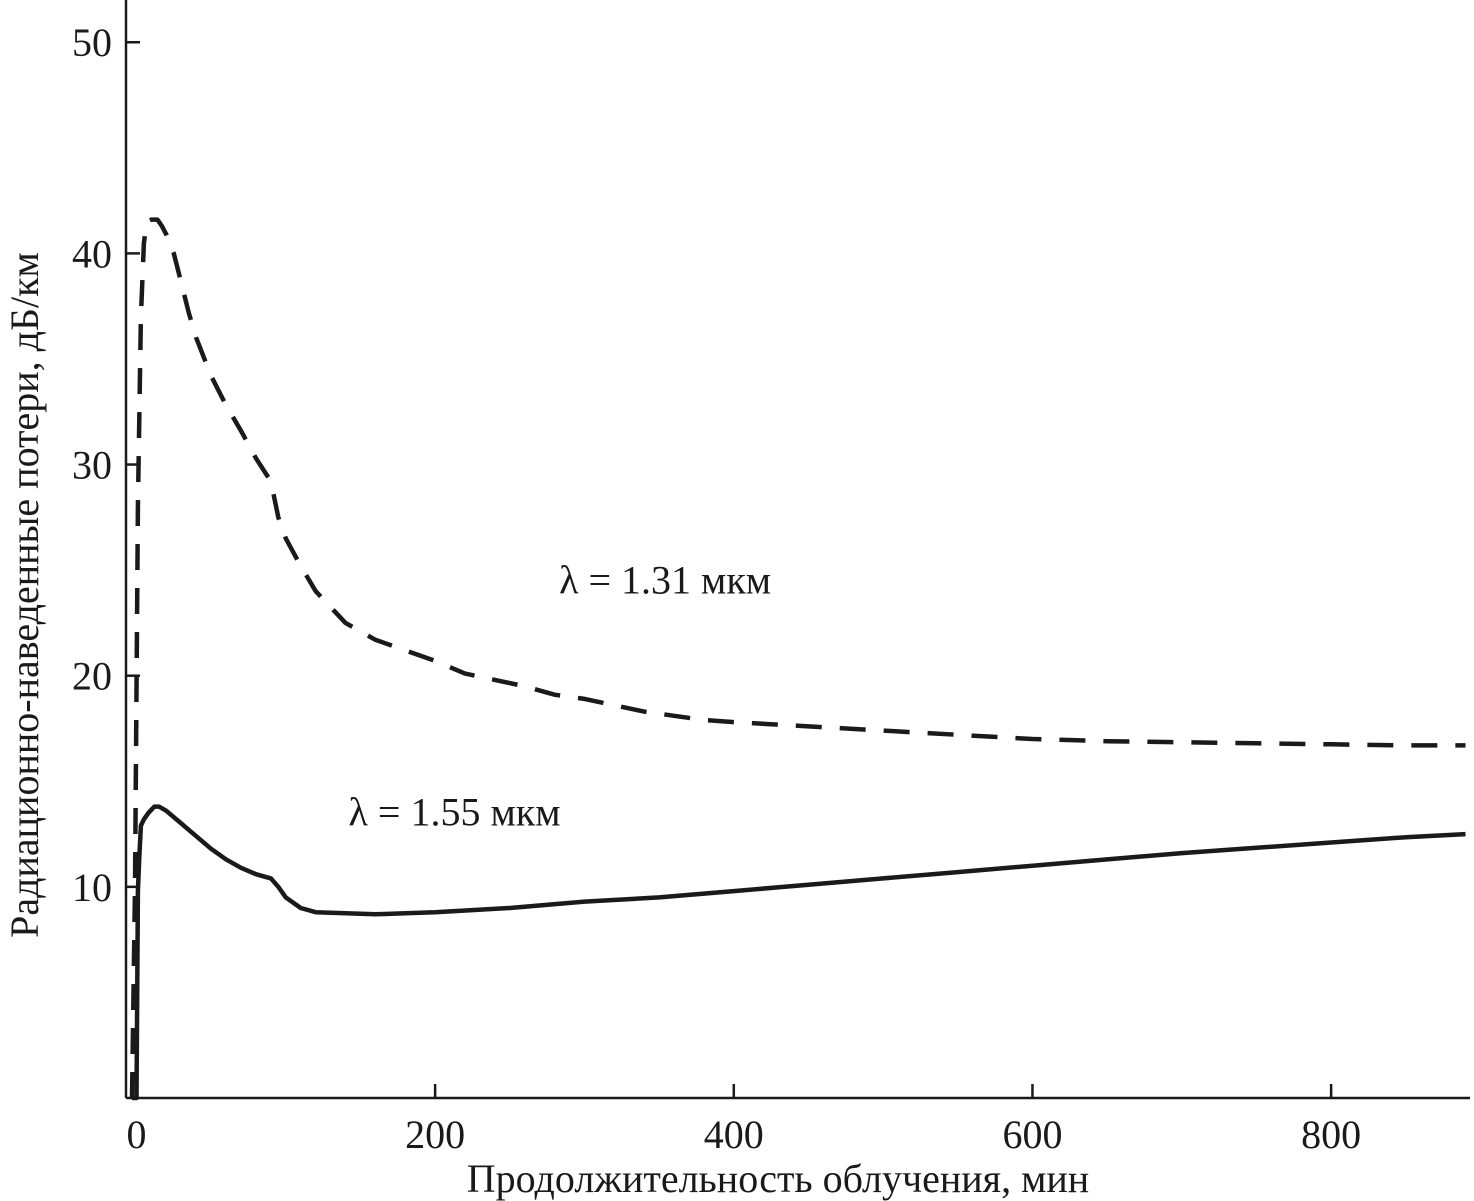 Image resolution: width=1474 pixels, height=1201 pixels. I want to click on x-tick-label: 600, so click(1032, 1134).